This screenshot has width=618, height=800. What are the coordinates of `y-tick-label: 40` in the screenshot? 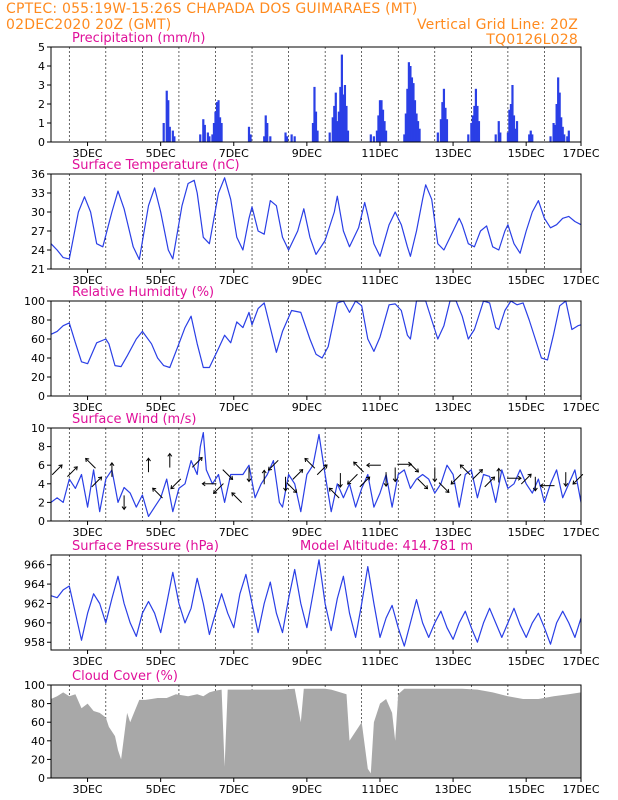 It's located at (38, 358).